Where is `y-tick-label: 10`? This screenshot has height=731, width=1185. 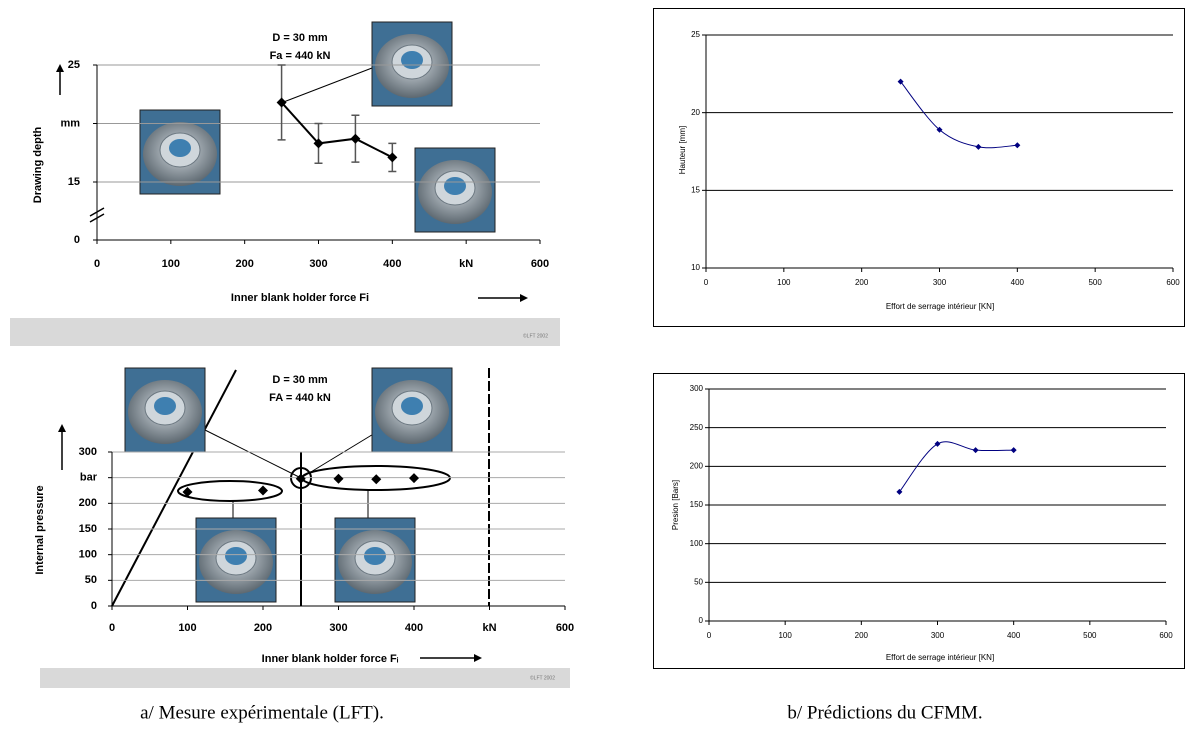 y-tick-label: 10 is located at coordinates (695, 267).